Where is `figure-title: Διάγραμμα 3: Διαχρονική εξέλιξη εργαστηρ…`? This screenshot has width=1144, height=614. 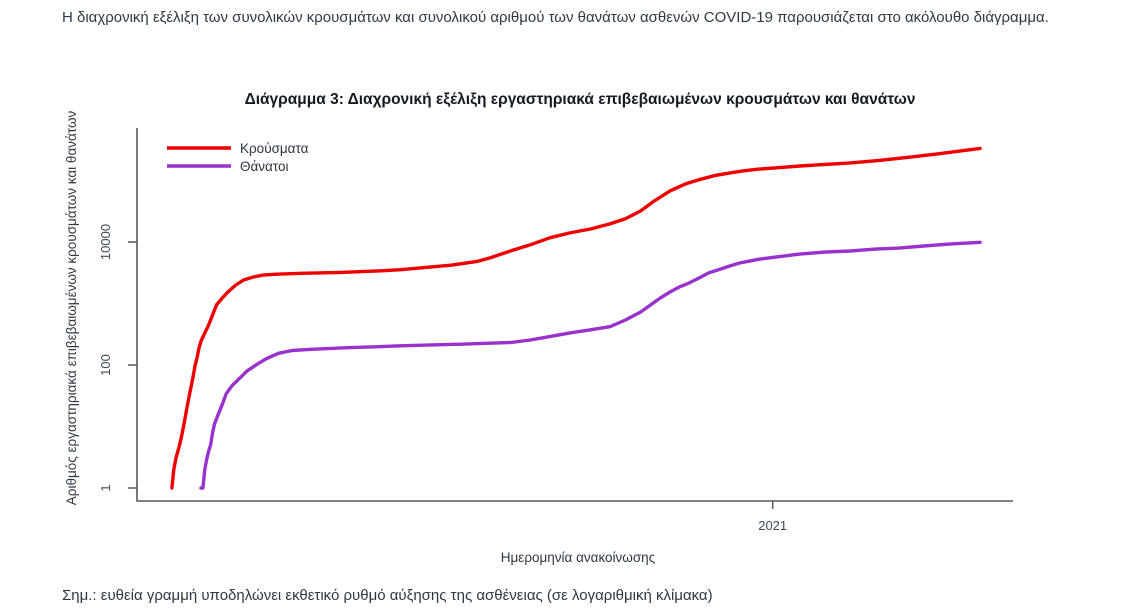 figure-title: Διάγραμμα 3: Διαχρονική εξέλιξη εργαστηρ… is located at coordinates (580, 99).